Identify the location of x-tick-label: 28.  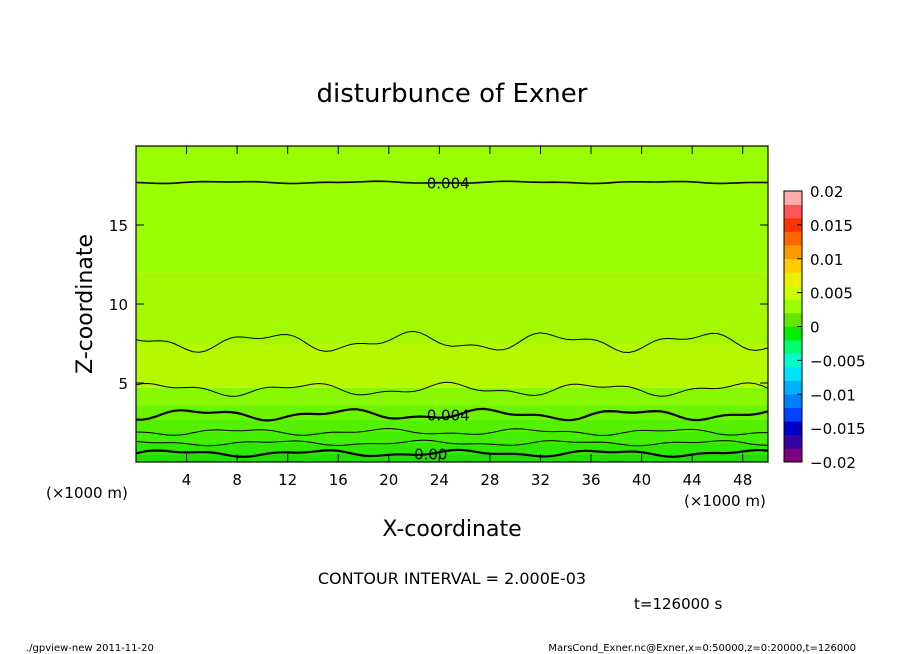
(489, 480).